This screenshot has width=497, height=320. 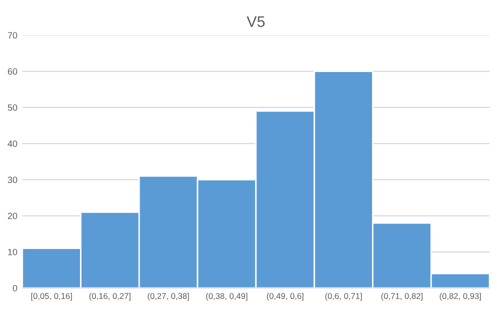 I want to click on y-tick-label: 20, so click(x=13, y=216).